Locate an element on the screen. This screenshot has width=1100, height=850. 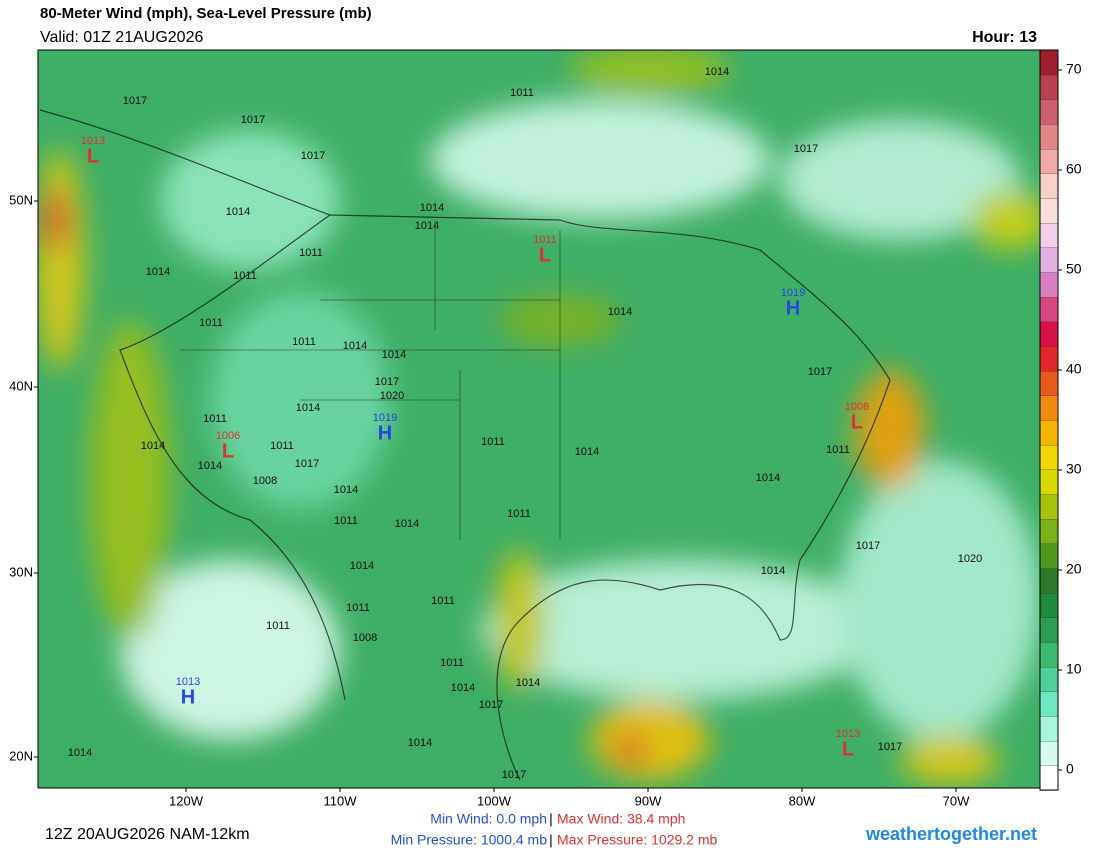
lon-label: 100W is located at coordinates (494, 800).